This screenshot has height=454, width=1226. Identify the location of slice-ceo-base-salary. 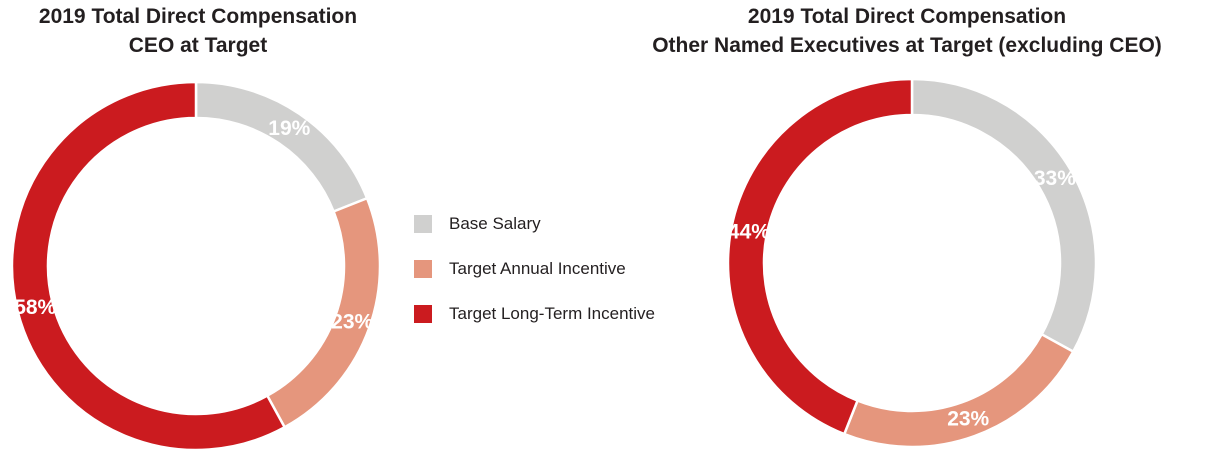
(281, 147).